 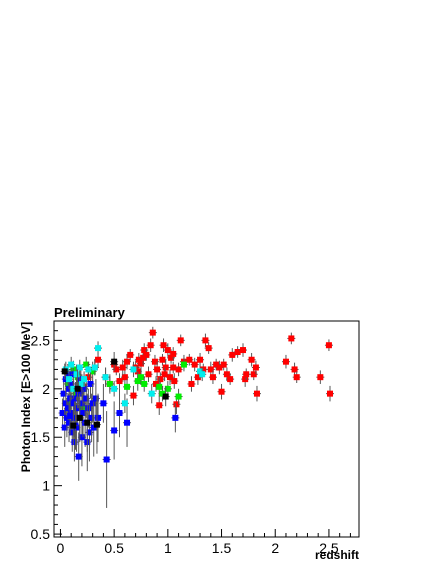 What do you see at coordinates (46, 389) in the screenshot?
I see `y-tick-label: 2` at bounding box center [46, 389].